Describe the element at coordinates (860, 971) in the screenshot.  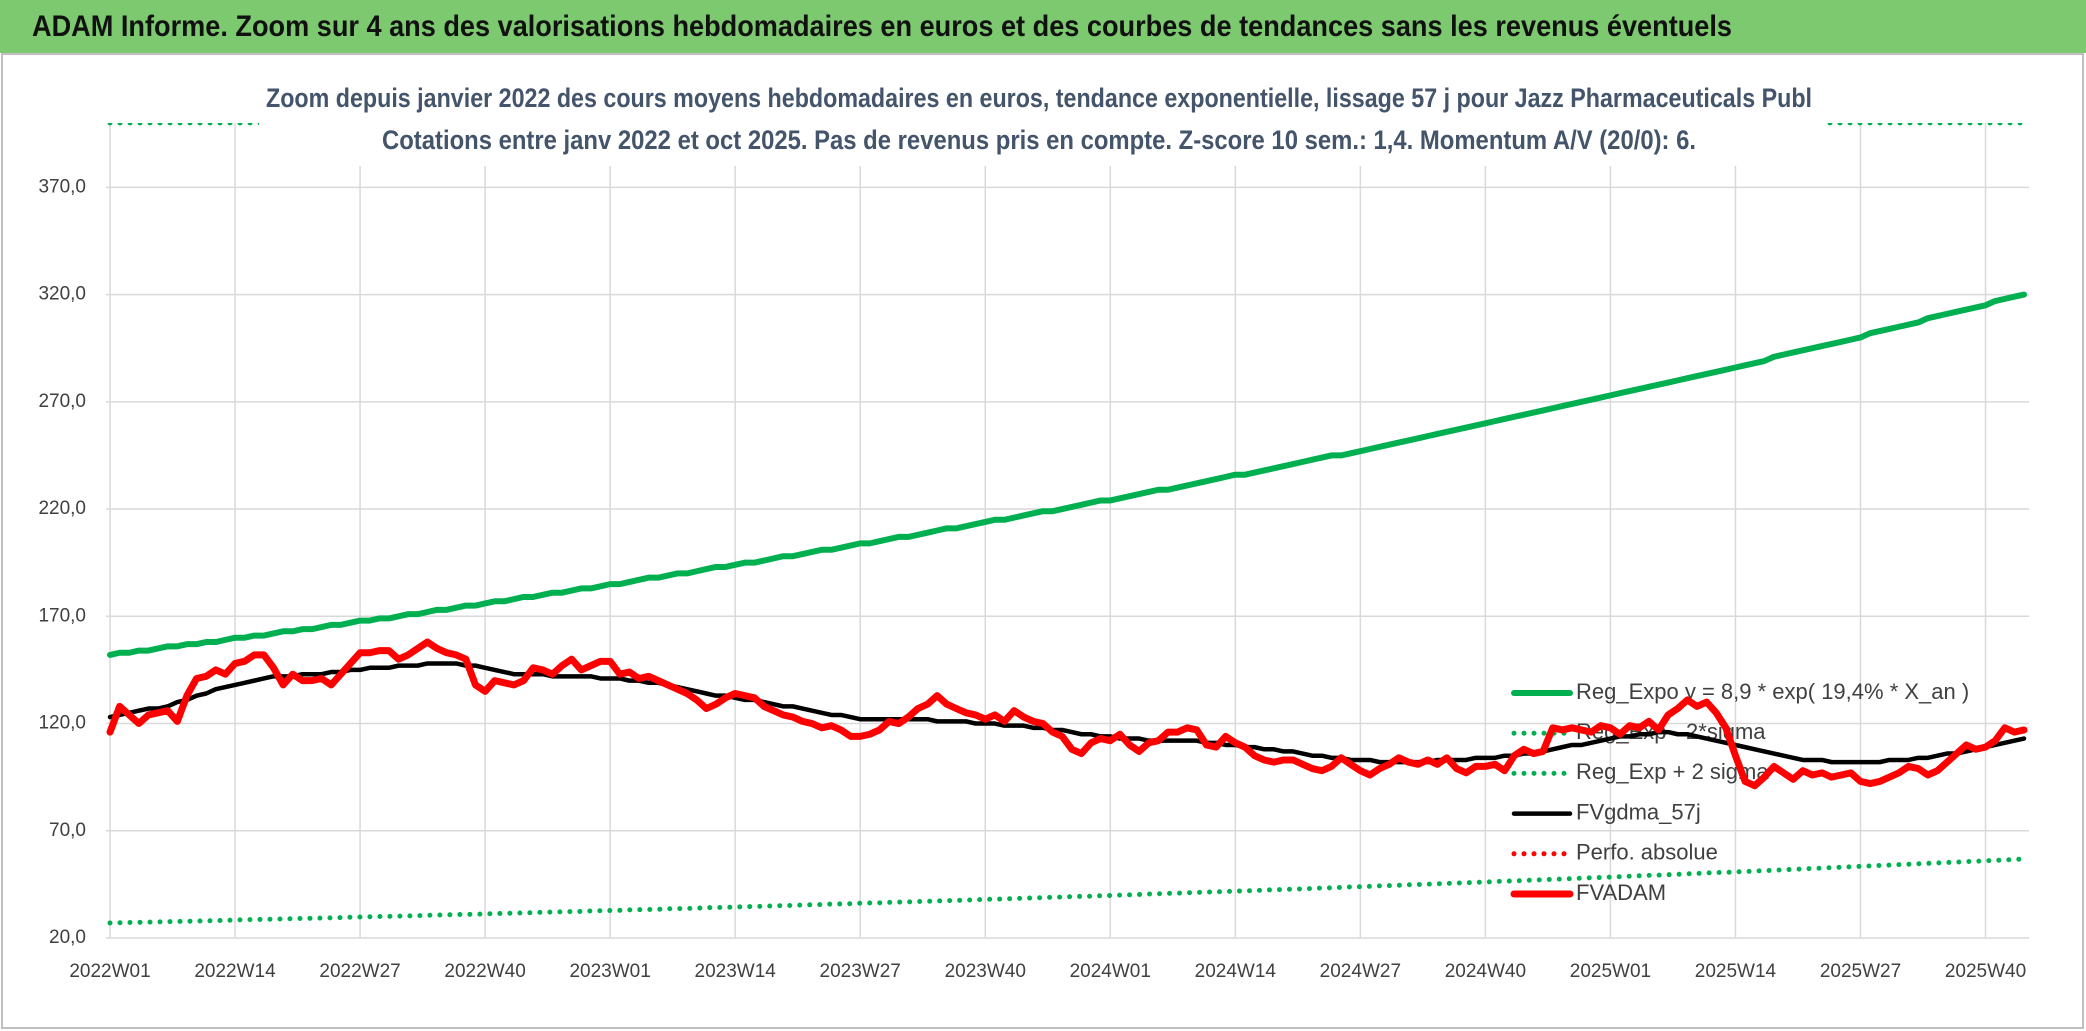
I see `x-tick-label: 2023W27` at that location.